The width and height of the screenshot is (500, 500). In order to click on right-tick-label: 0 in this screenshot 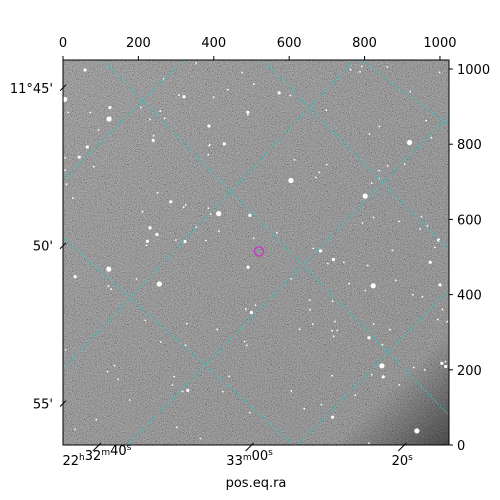, I will do `click(461, 446)`.